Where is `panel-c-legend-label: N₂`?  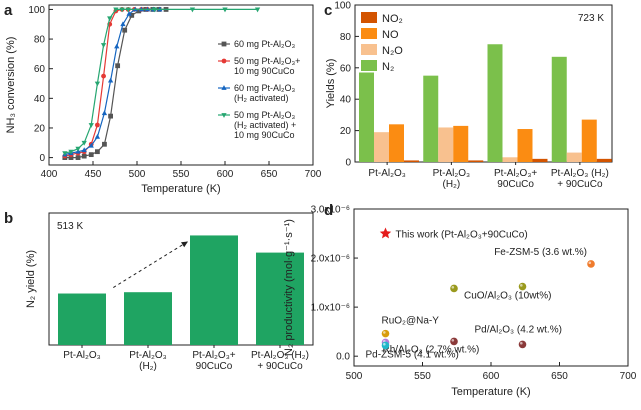
panel-c-legend-label: N₂ is located at coordinates (388, 67).